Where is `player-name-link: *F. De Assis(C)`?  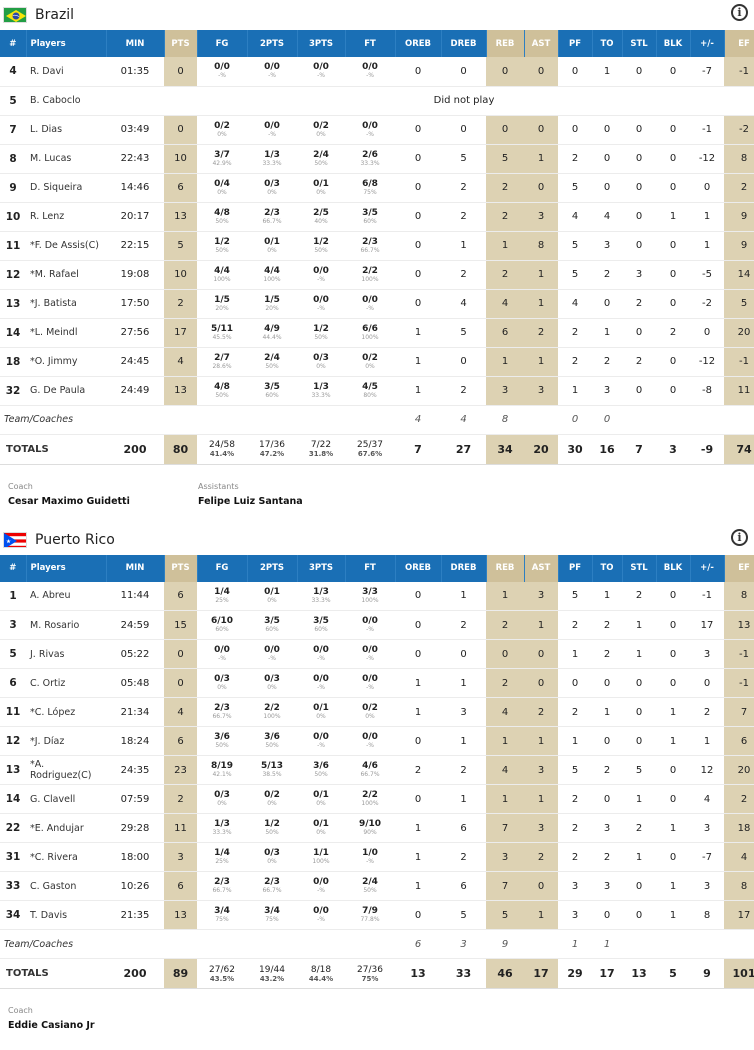
player-name-link: *F. De Assis(C) is located at coordinates (66, 246).